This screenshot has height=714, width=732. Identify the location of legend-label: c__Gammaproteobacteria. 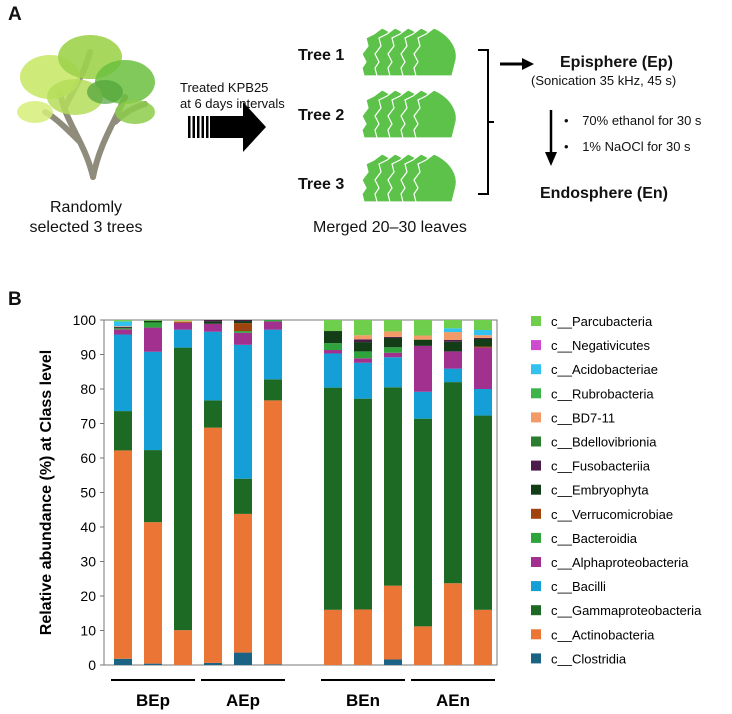
(626, 610).